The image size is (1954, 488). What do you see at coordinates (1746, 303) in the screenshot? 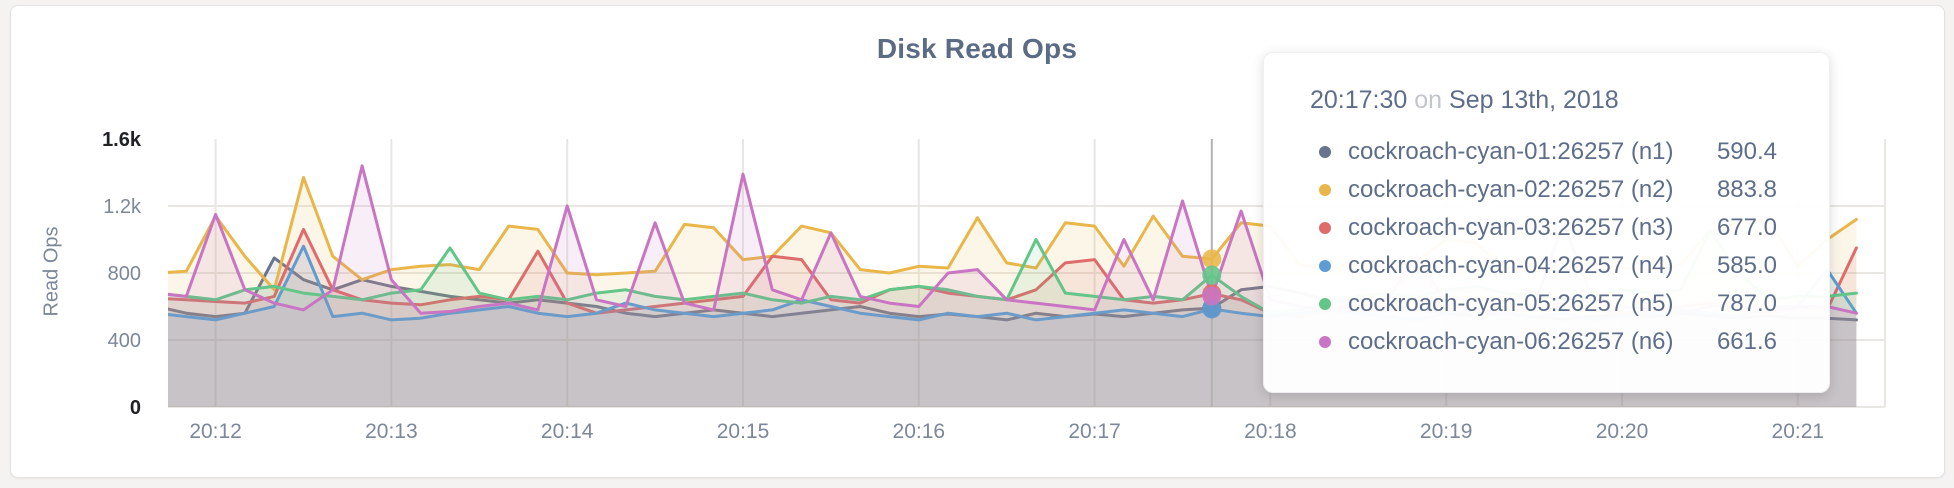
I see `series-value: 787.0` at bounding box center [1746, 303].